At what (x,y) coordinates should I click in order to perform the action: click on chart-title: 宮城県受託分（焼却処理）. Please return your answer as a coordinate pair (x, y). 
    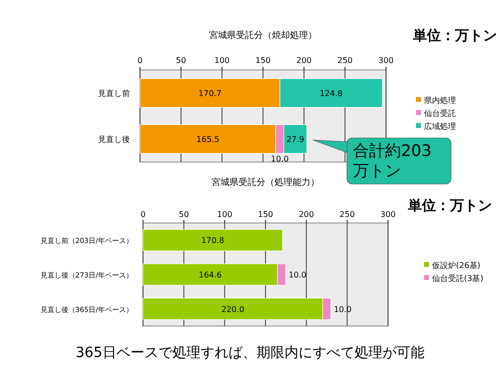
    Looking at the image, I should click on (263, 35).